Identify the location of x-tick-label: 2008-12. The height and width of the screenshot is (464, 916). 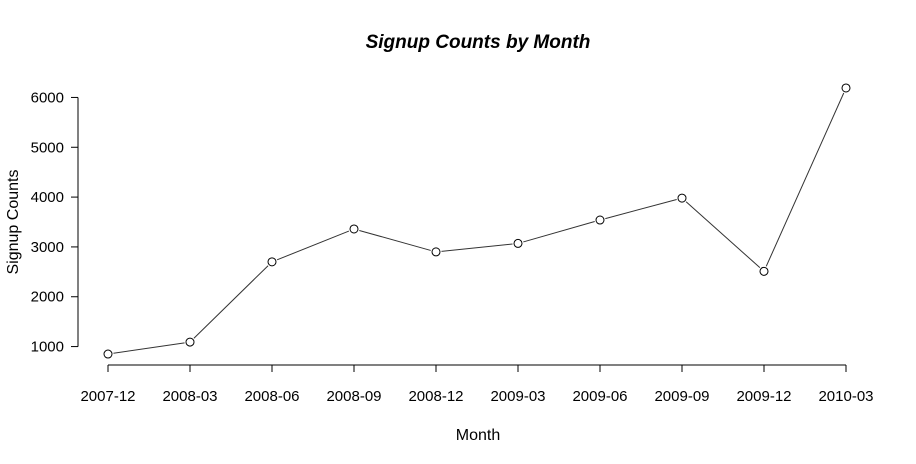
(435, 396).